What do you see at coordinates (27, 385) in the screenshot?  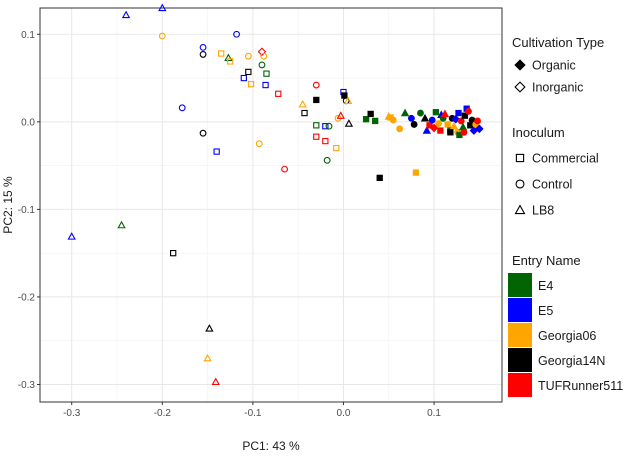 I see `y-tick-label: -0.3` at bounding box center [27, 385].